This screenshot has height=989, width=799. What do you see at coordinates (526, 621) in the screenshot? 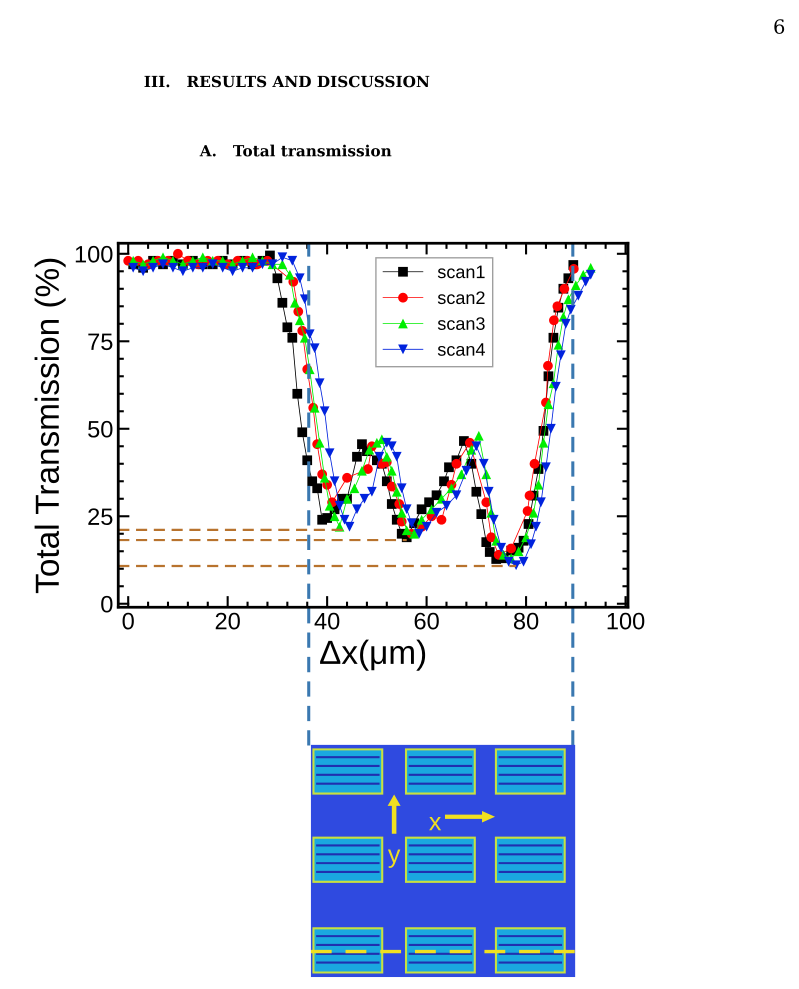
I see `x-tick-label: 80` at bounding box center [526, 621].